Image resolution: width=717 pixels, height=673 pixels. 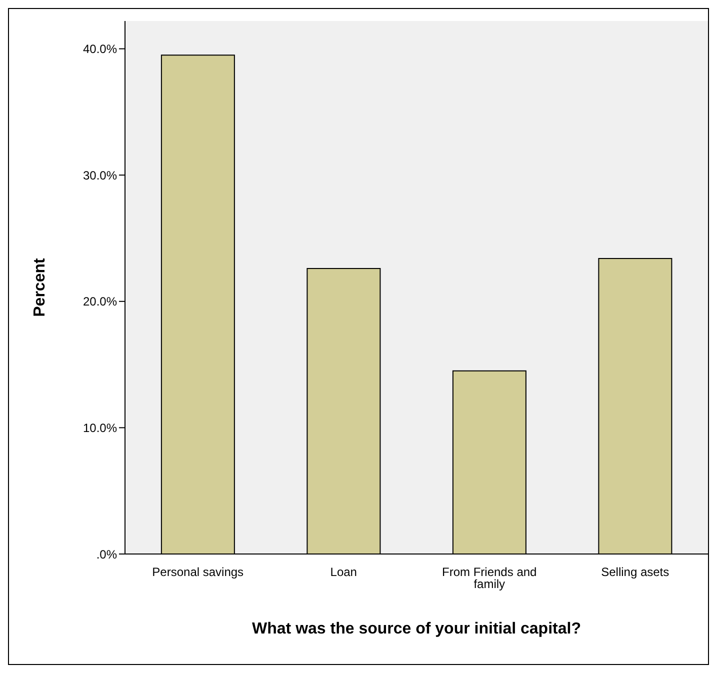 What do you see at coordinates (100, 301) in the screenshot?
I see `y-tick-label: 20.0%` at bounding box center [100, 301].